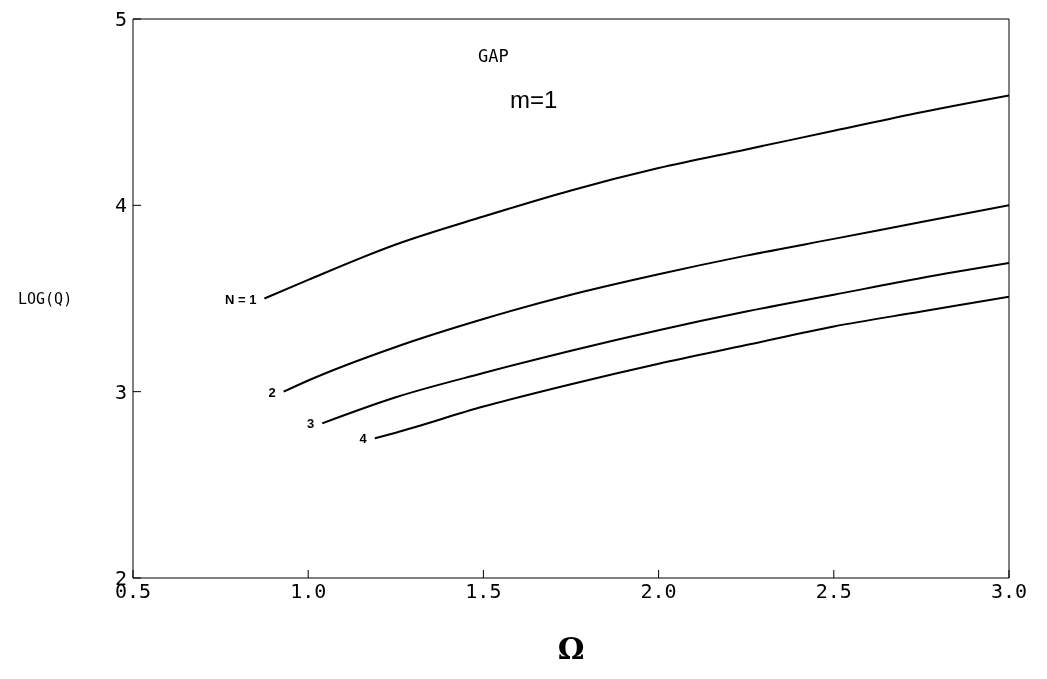 This screenshot has height=679, width=1047. What do you see at coordinates (310, 424) in the screenshot?
I see `series-label: 3` at bounding box center [310, 424].